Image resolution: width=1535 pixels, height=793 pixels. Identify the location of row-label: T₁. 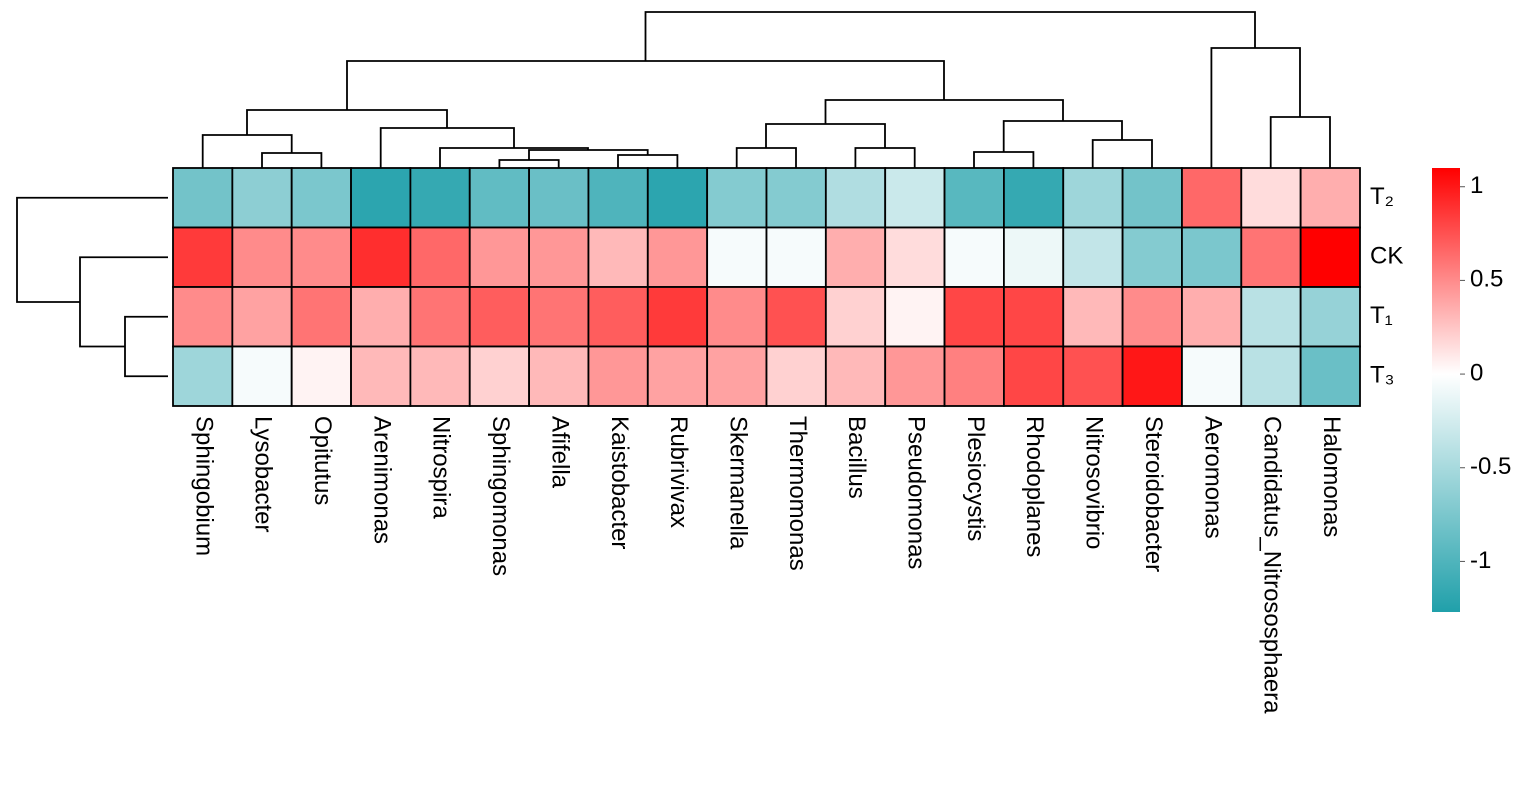
(1381, 315).